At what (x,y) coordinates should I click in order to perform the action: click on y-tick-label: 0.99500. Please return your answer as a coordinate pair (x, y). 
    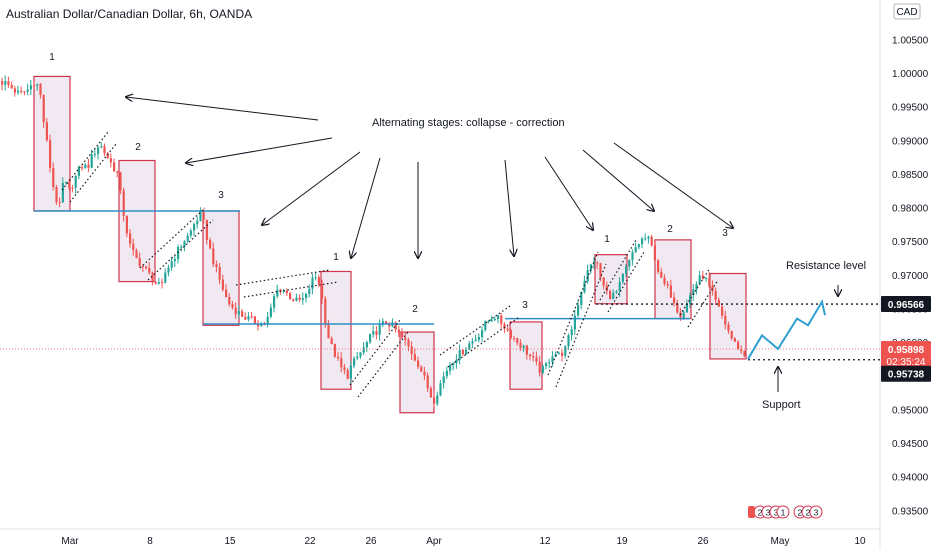
    Looking at the image, I should click on (910, 108).